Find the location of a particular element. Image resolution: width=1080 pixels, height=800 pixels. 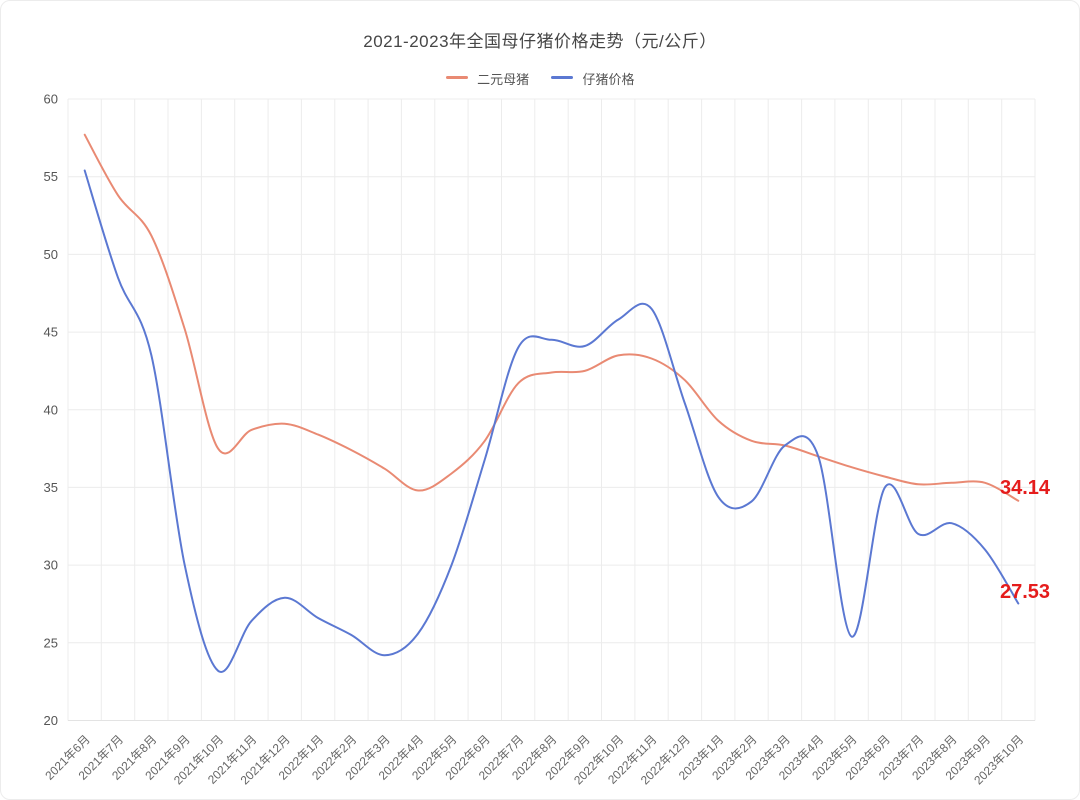

y-tick-label: 55 is located at coordinates (51, 176).